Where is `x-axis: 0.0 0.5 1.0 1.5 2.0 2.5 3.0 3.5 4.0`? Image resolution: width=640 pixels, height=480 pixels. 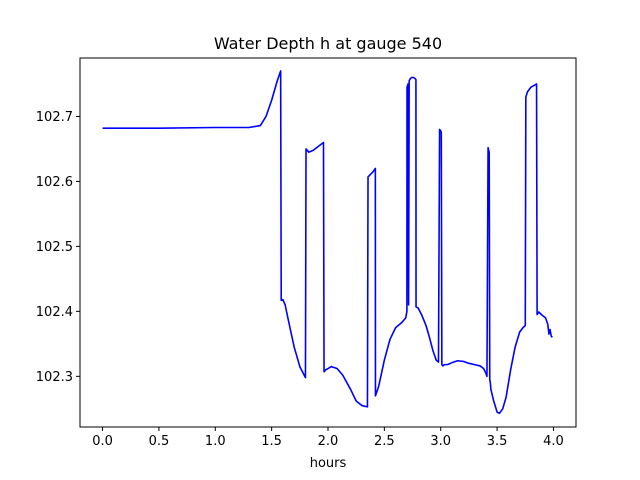 x-axis: 0.0 0.5 1.0 1.5 2.0 2.5 3.0 3.5 4.0 is located at coordinates (328, 438).